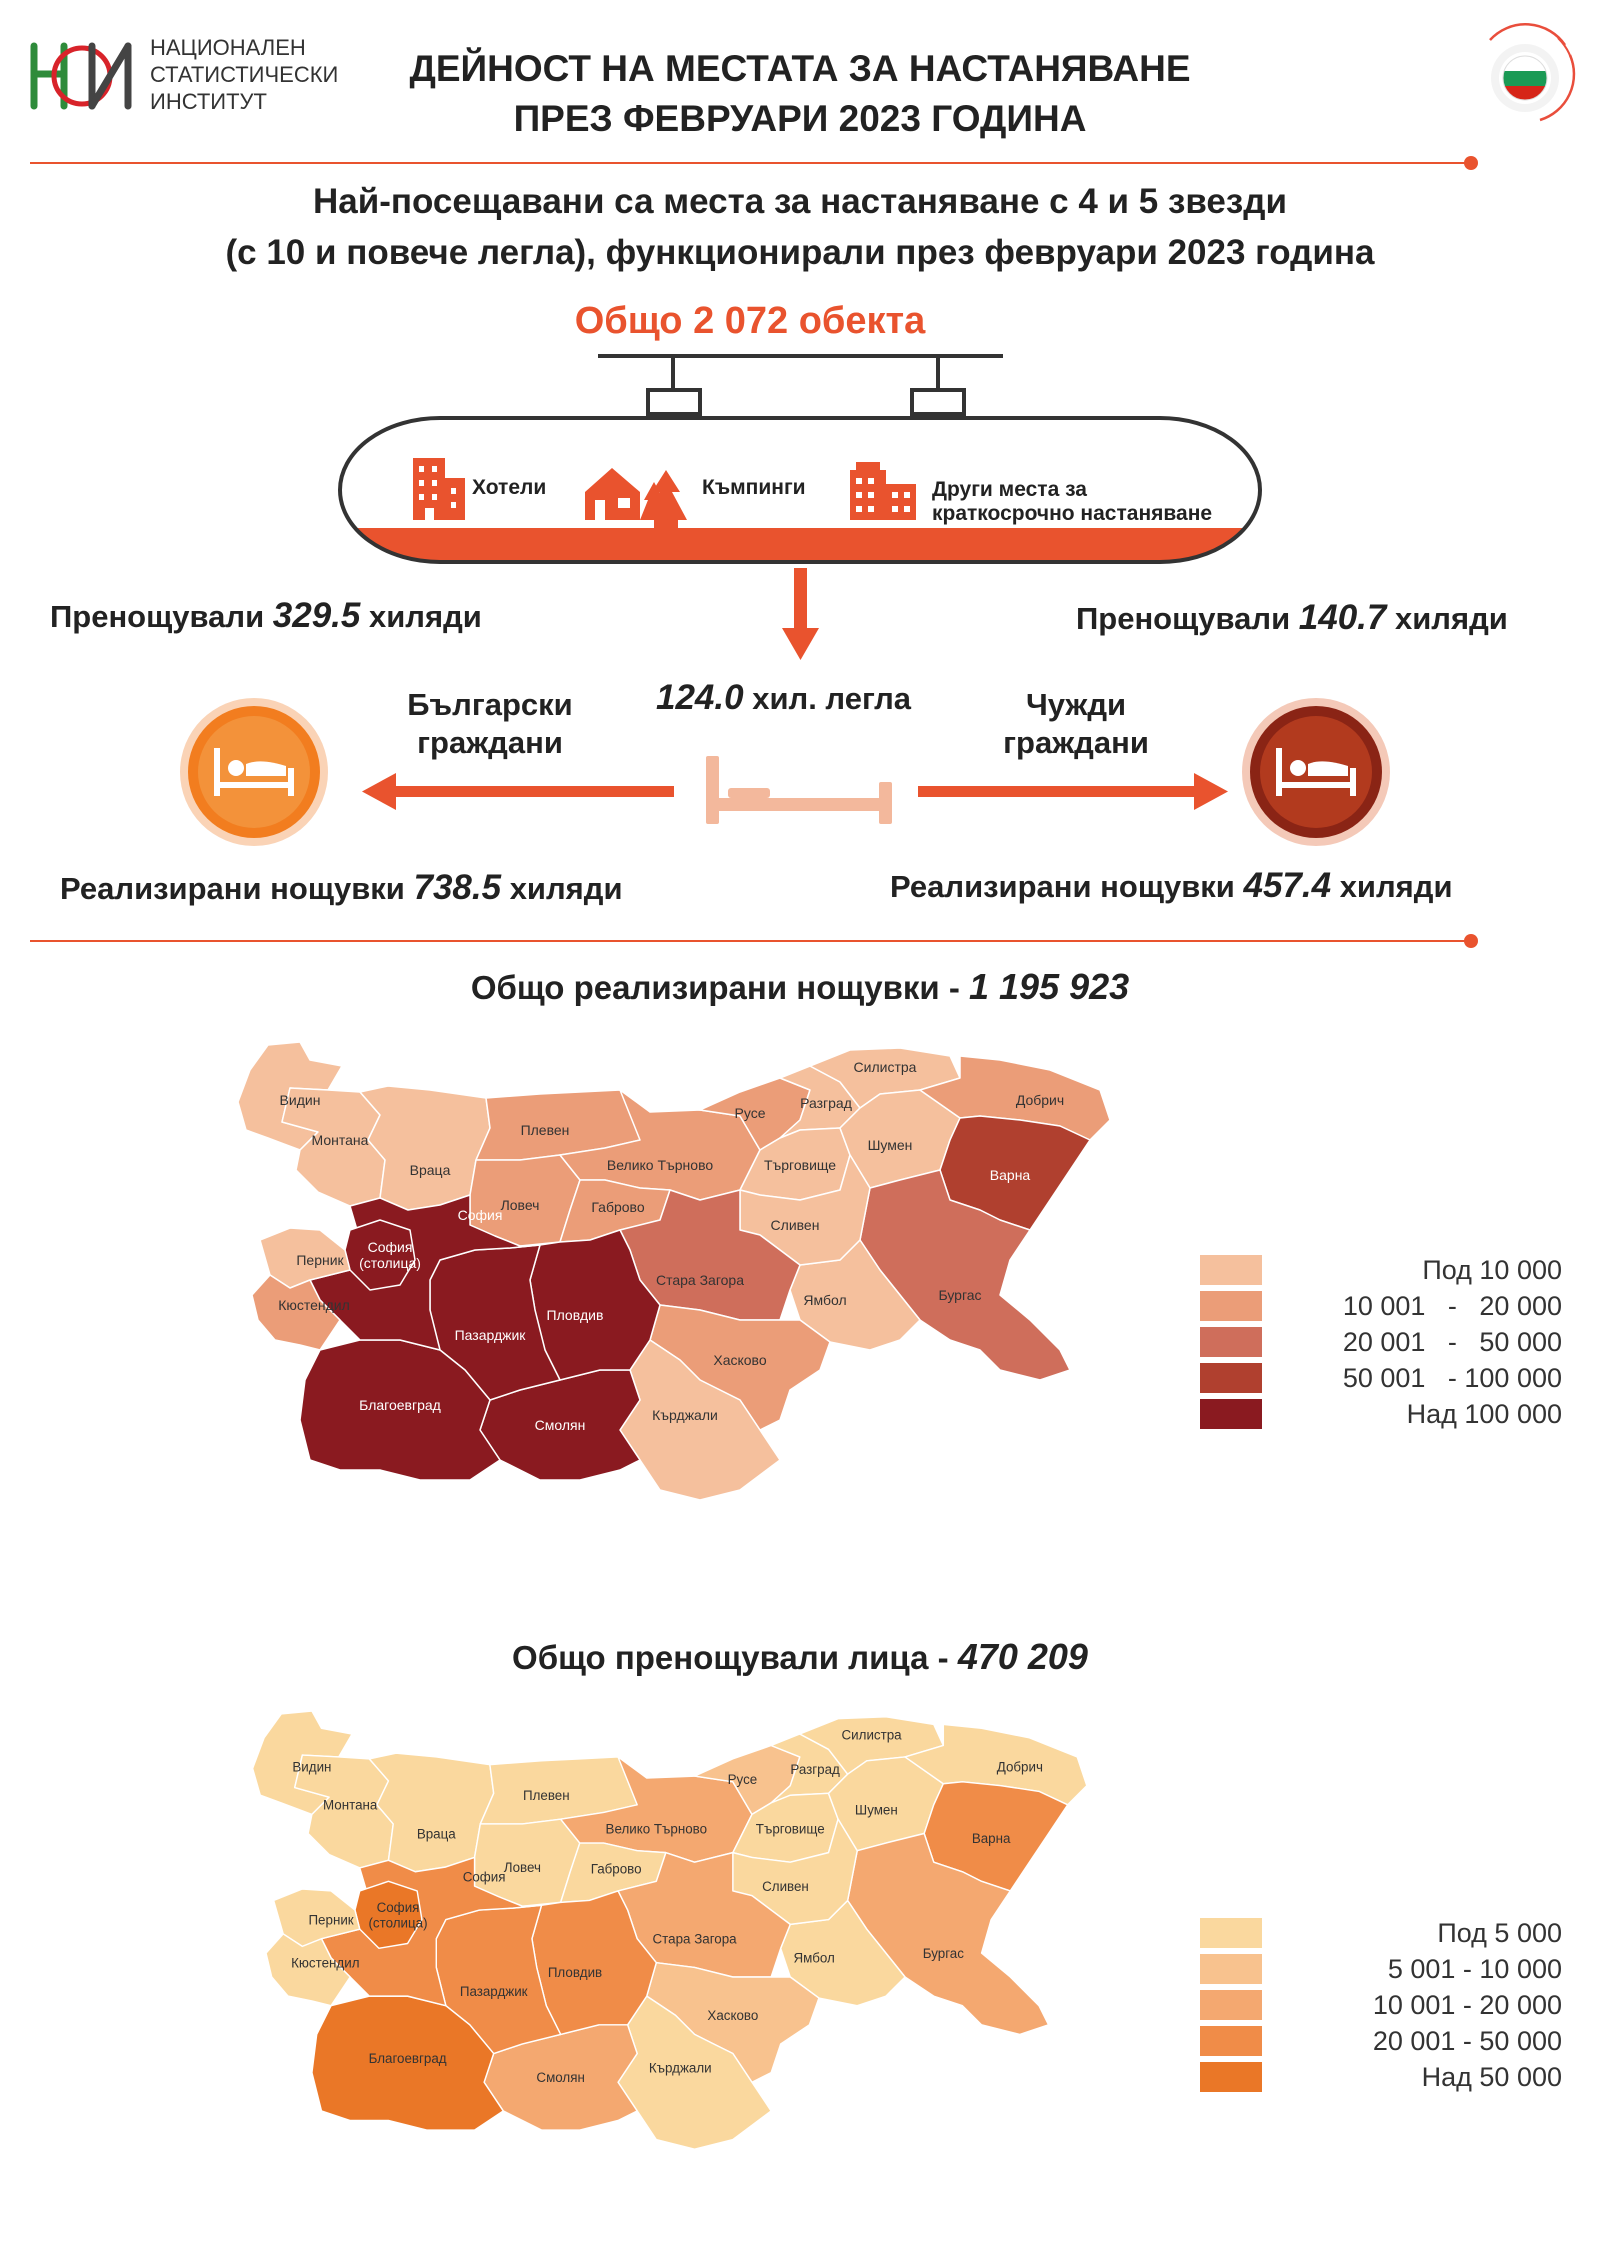  I want to click on region-label: Ямбол, so click(814, 1958).